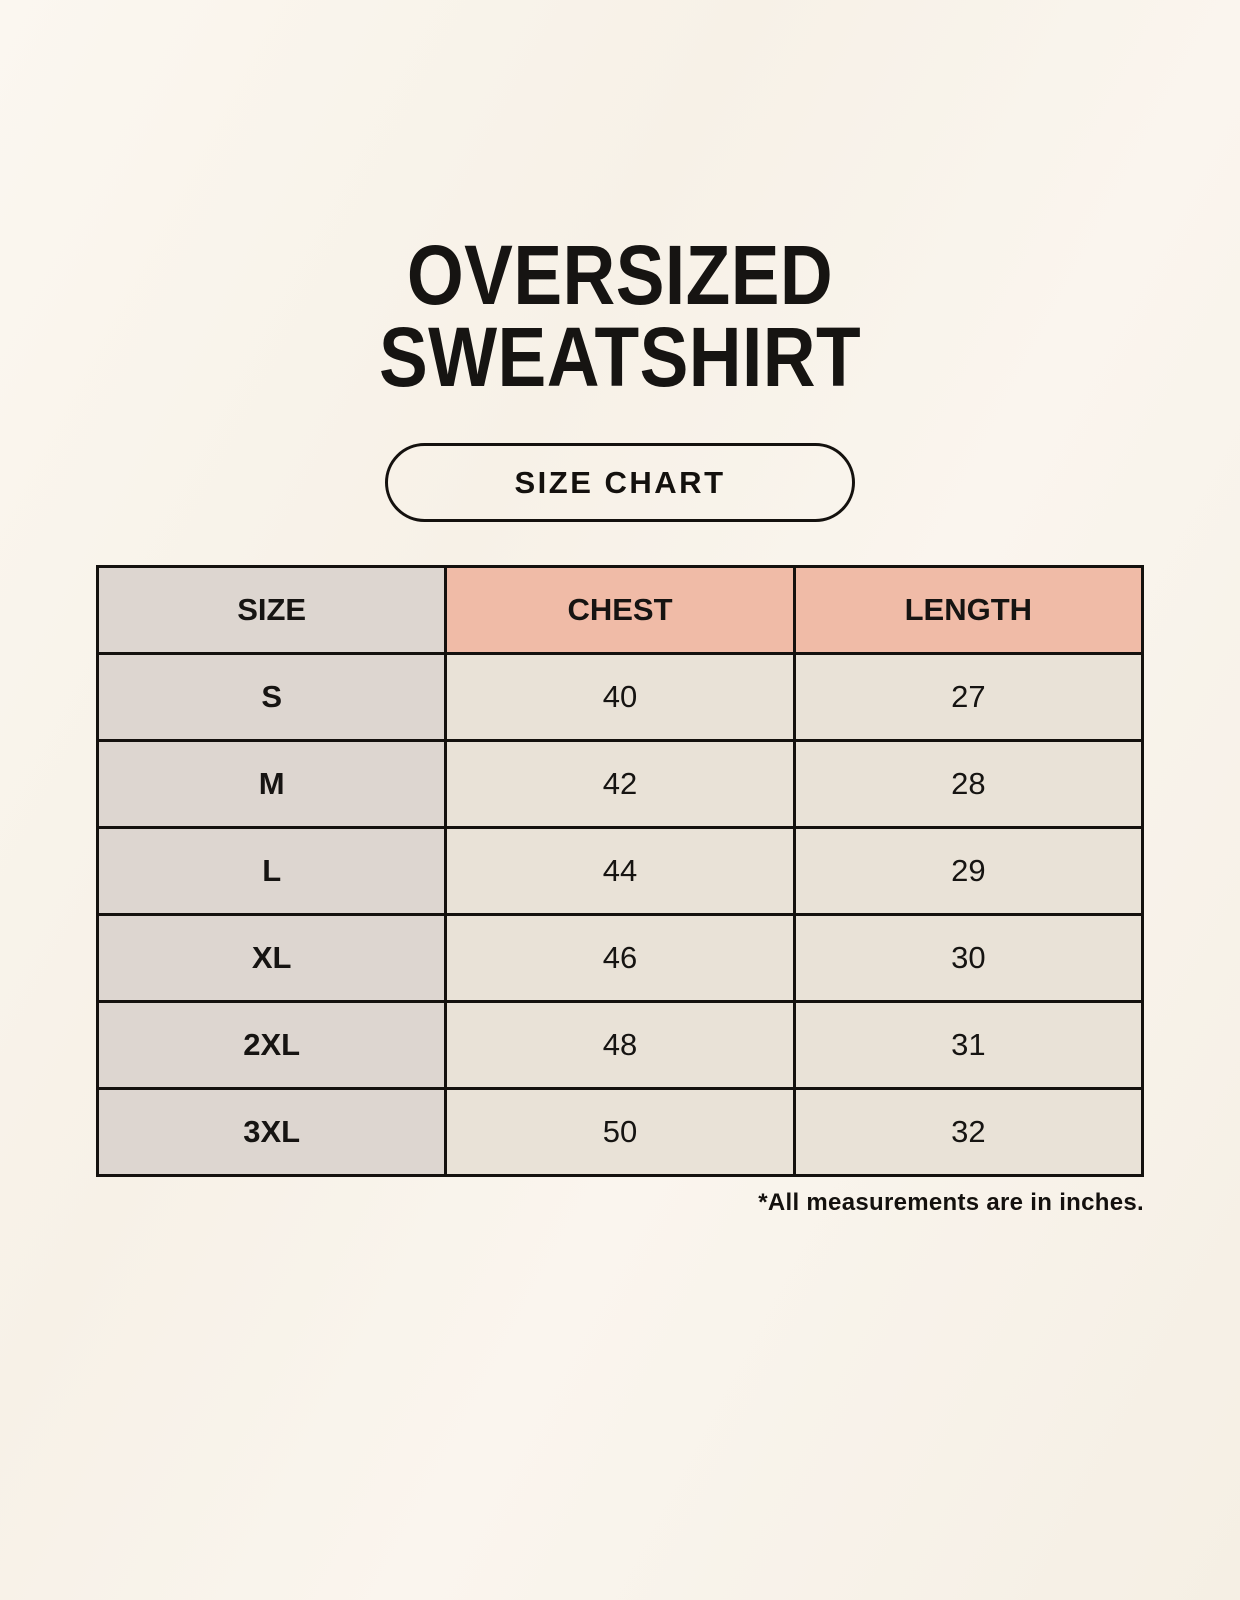 The image size is (1240, 1600). I want to click on column-header-chest: CHEST, so click(620, 610).